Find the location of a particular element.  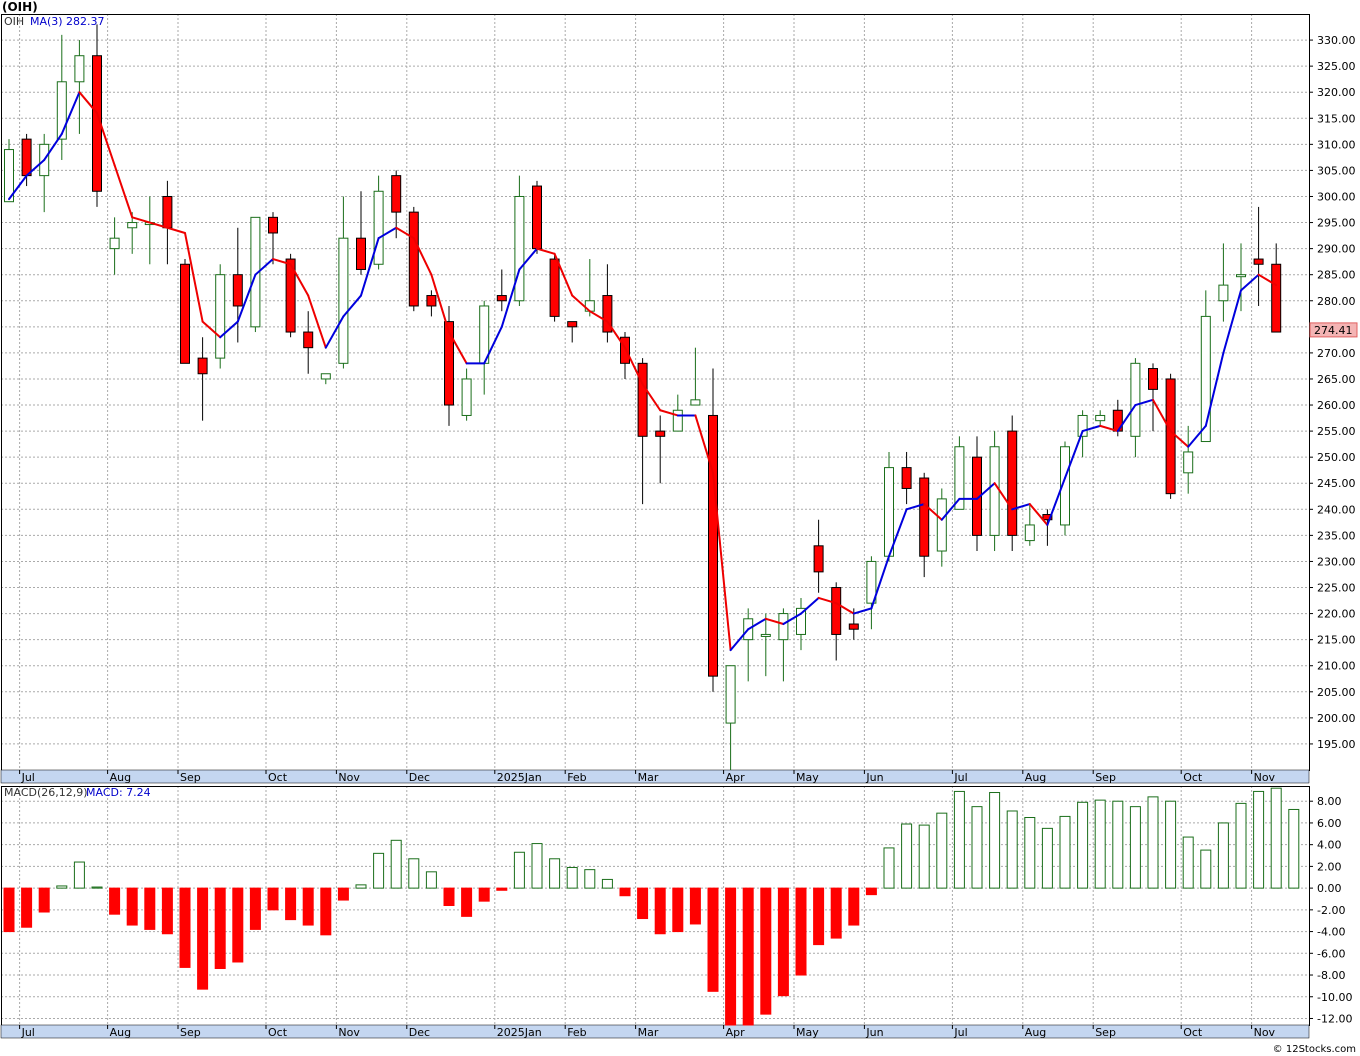

price-ytick-label: 285.00 is located at coordinates (1336, 275).